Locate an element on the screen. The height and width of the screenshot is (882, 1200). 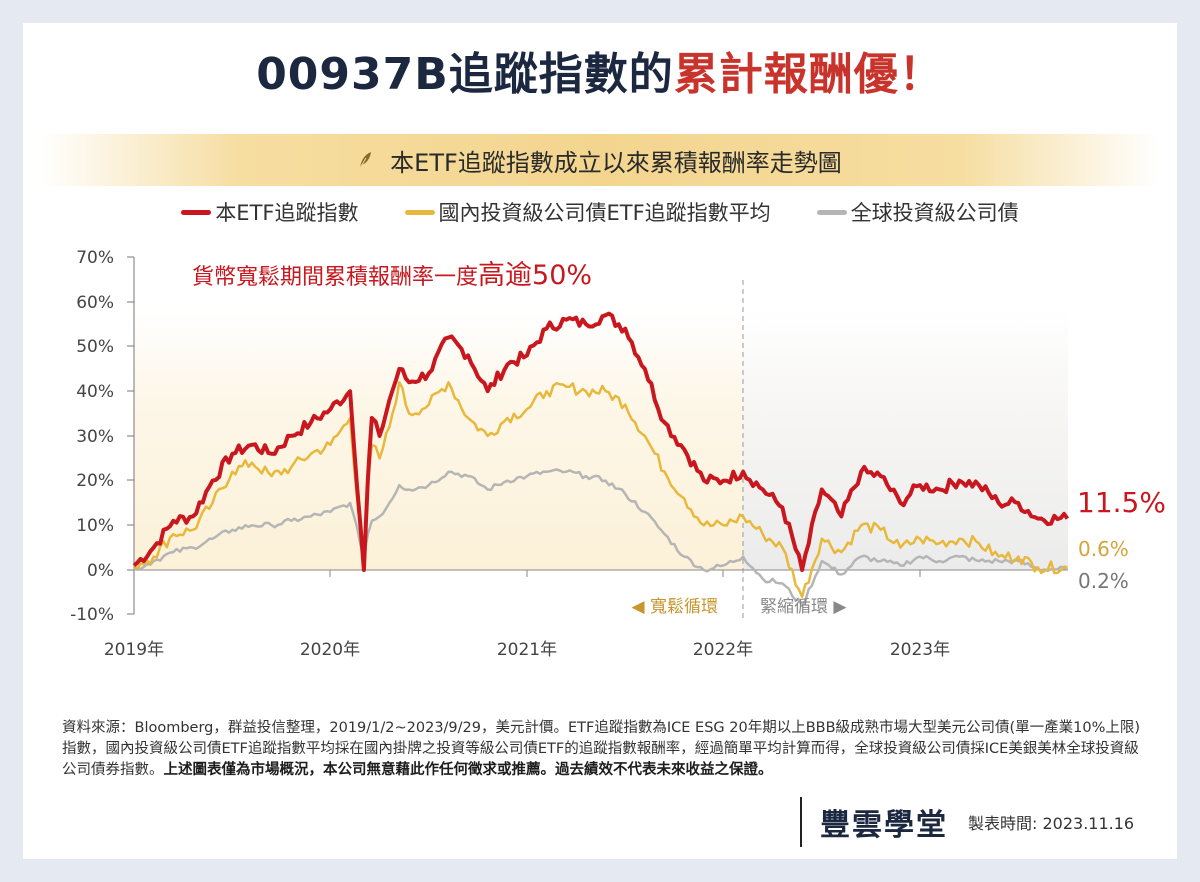
title-main: 00937B追蹤指數的 is located at coordinates (465, 74).